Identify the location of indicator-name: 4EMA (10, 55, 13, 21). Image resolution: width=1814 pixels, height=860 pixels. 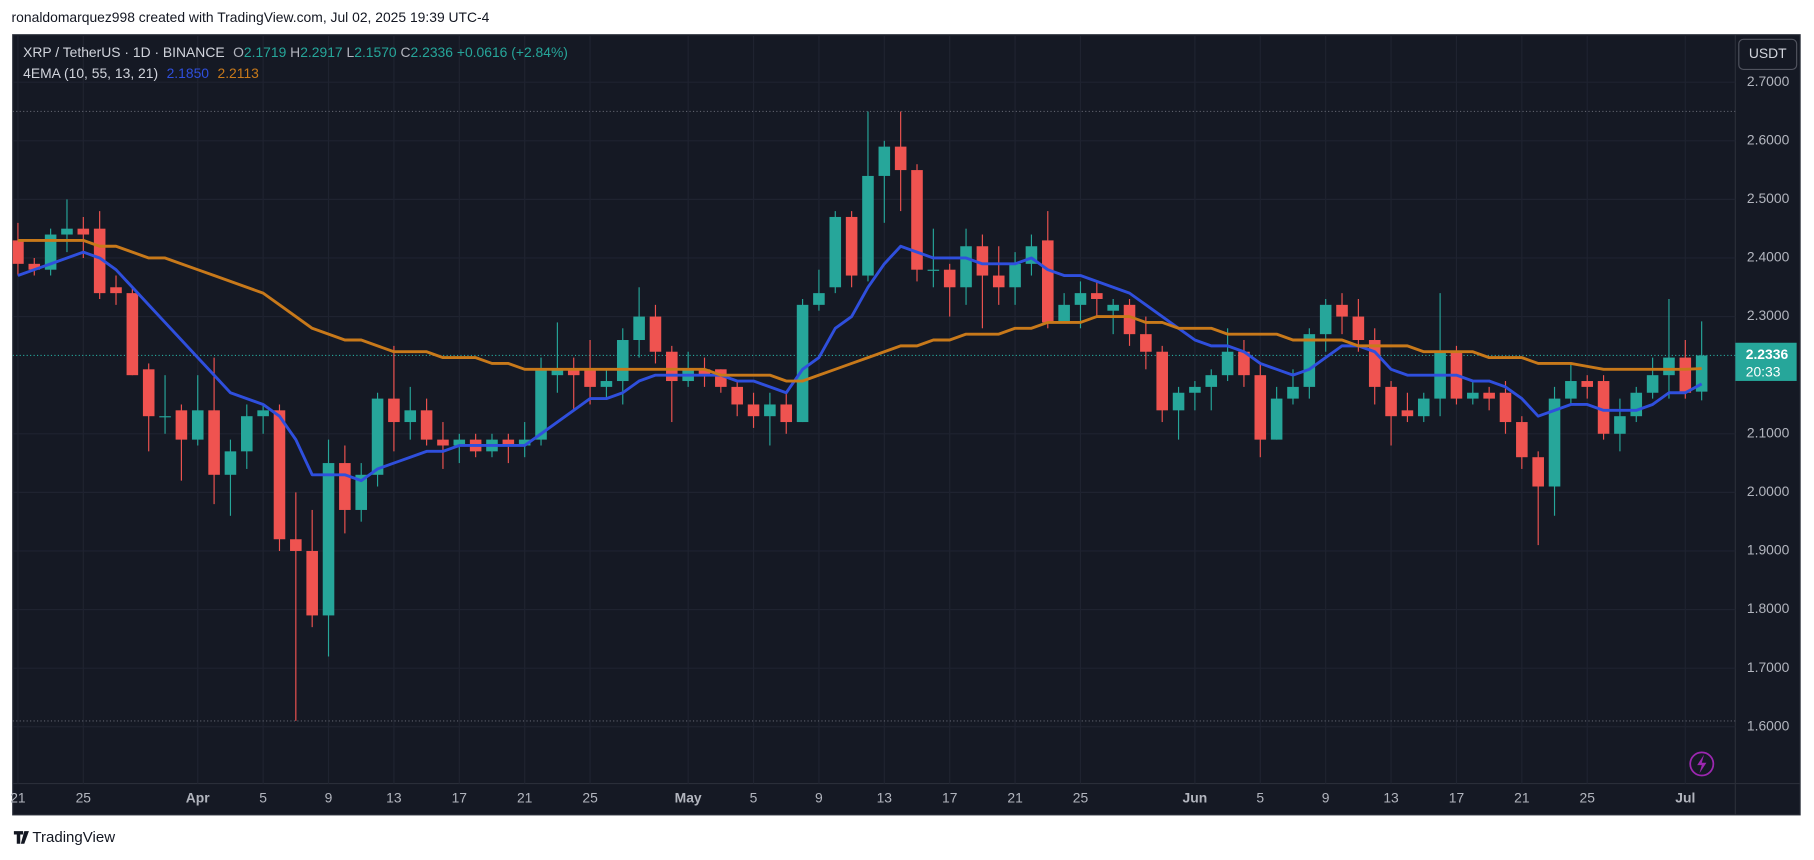
(90, 73).